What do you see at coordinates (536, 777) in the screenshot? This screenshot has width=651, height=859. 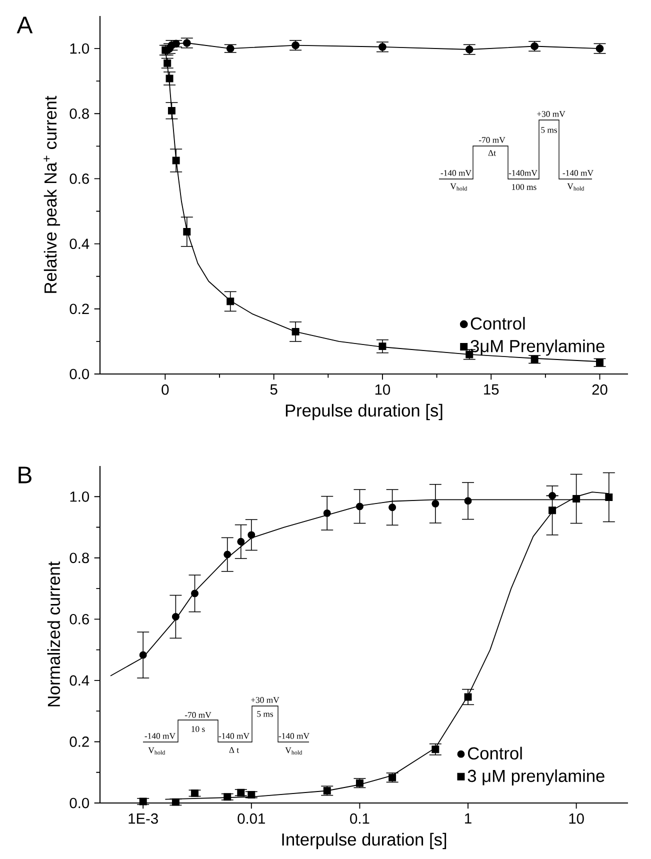 I see `legend-label: 3 μM prenylamine` at bounding box center [536, 777].